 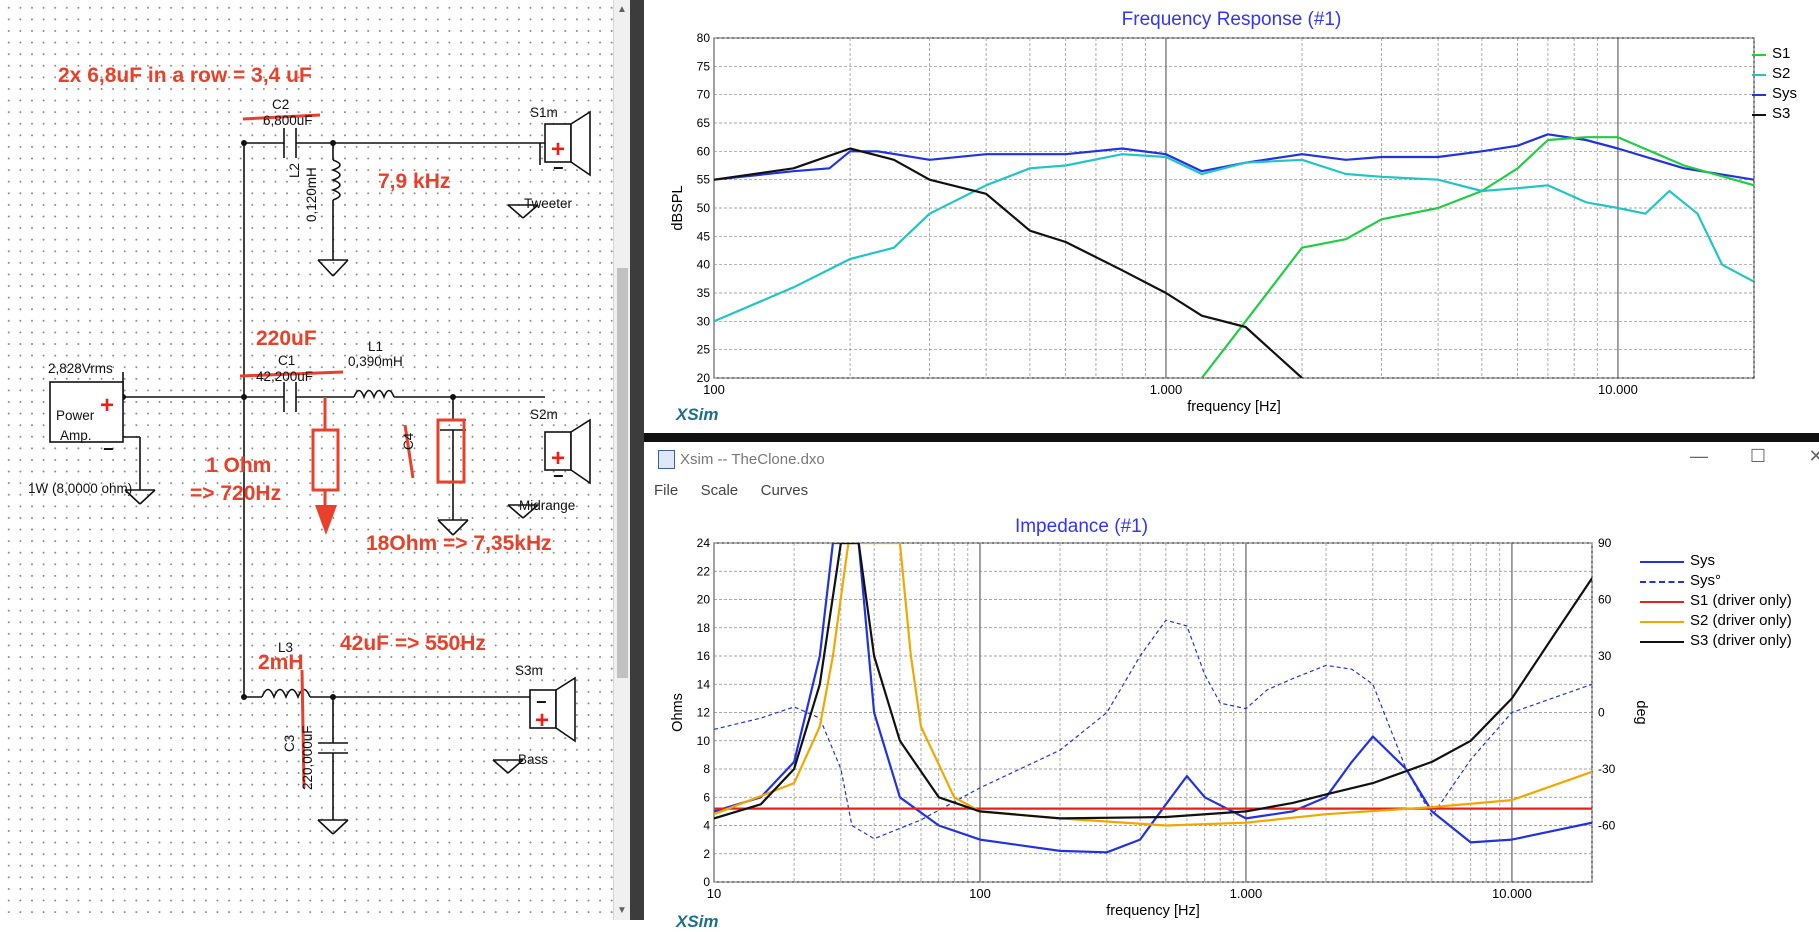 I want to click on minimize-button: —, so click(x=1699, y=456).